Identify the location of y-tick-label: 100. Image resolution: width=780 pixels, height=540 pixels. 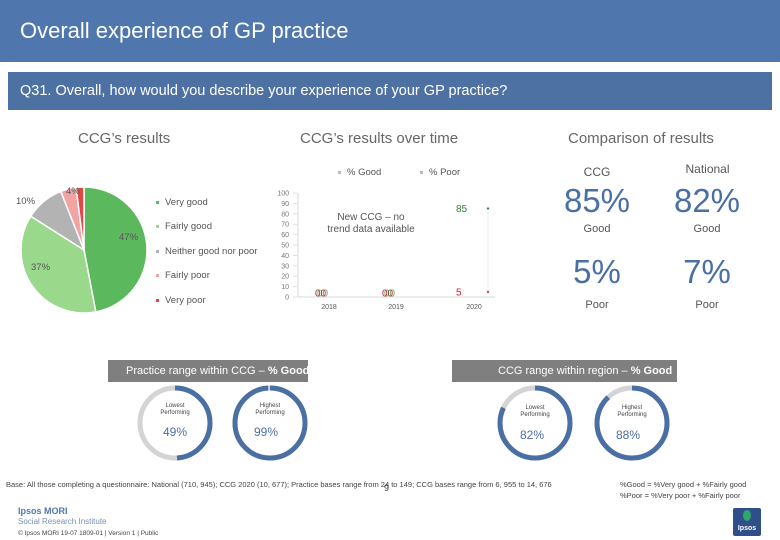
(283, 194).